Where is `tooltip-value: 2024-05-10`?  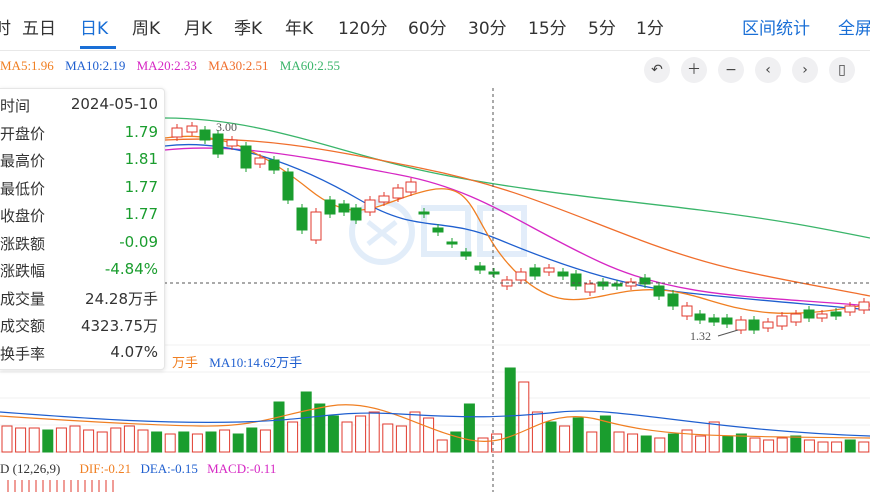 tooltip-value: 2024-05-10 is located at coordinates (114, 104).